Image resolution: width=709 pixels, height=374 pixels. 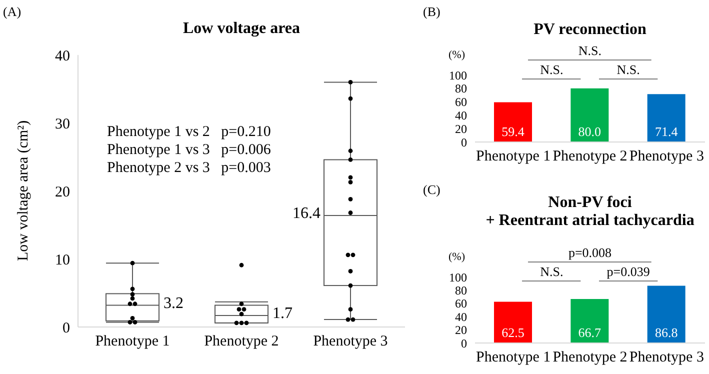 What do you see at coordinates (590, 253) in the screenshot?
I see `text: p=0.008` at bounding box center [590, 253].